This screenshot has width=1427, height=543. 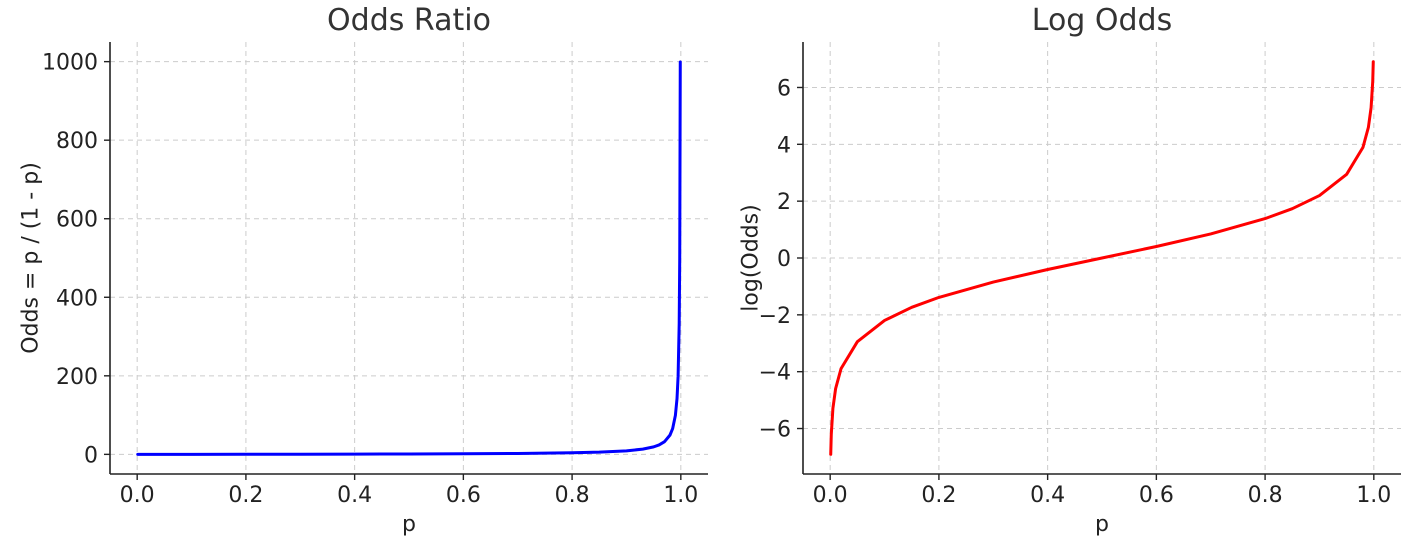 I want to click on y-tick-label: 800, so click(x=77, y=141).